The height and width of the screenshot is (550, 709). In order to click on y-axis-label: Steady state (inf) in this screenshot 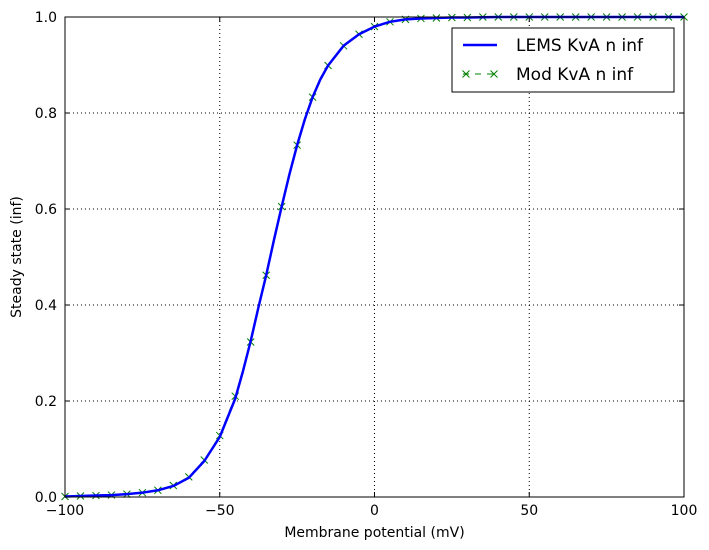, I will do `click(17, 257)`.